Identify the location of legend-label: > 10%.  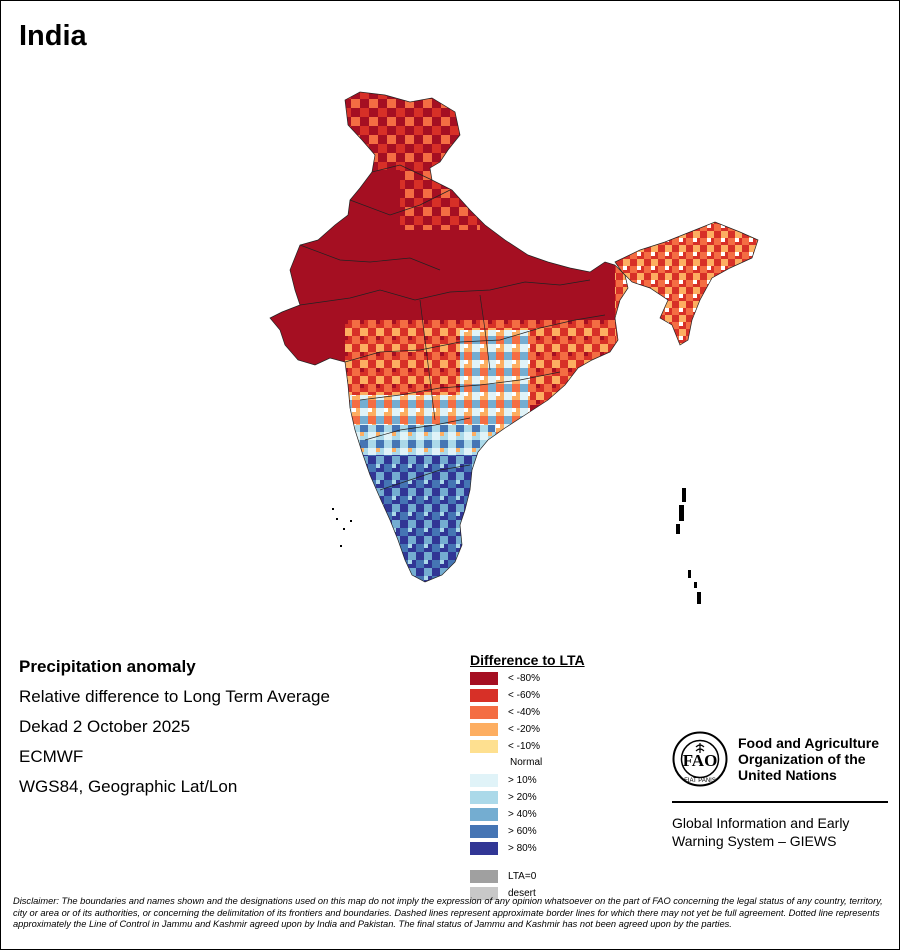
(522, 780).